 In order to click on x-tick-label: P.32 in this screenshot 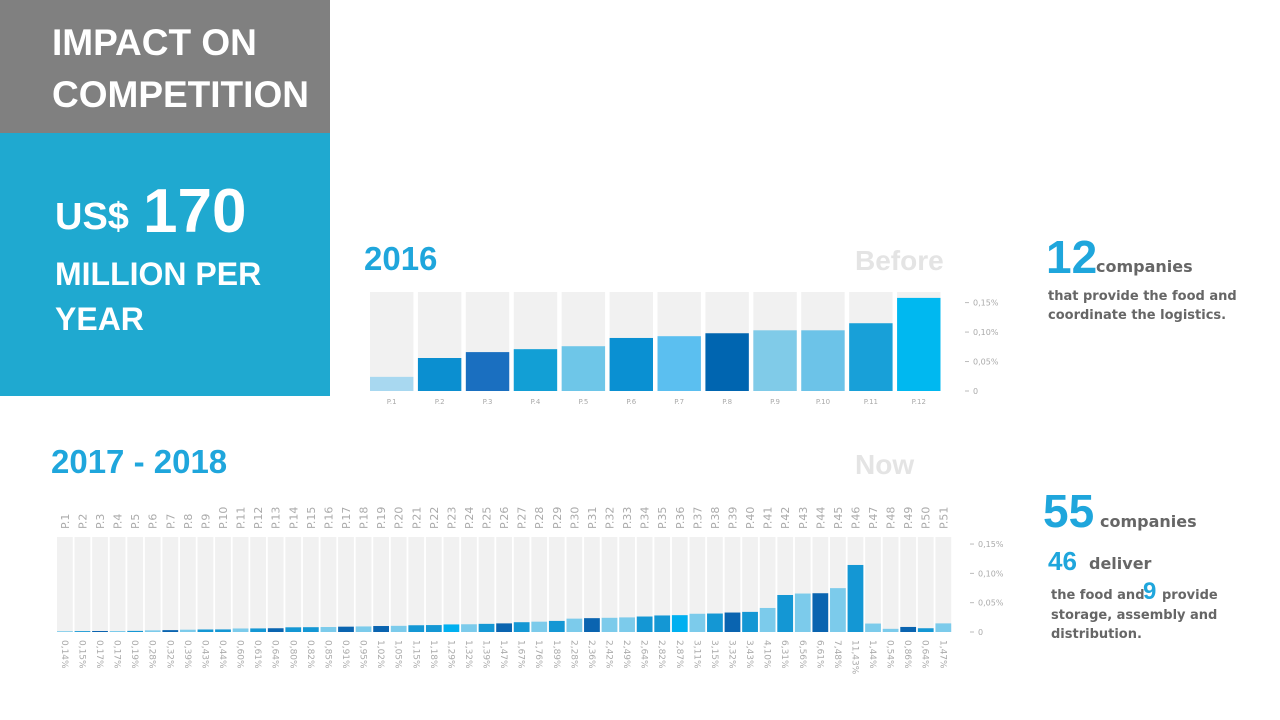, I will do `click(610, 518)`.